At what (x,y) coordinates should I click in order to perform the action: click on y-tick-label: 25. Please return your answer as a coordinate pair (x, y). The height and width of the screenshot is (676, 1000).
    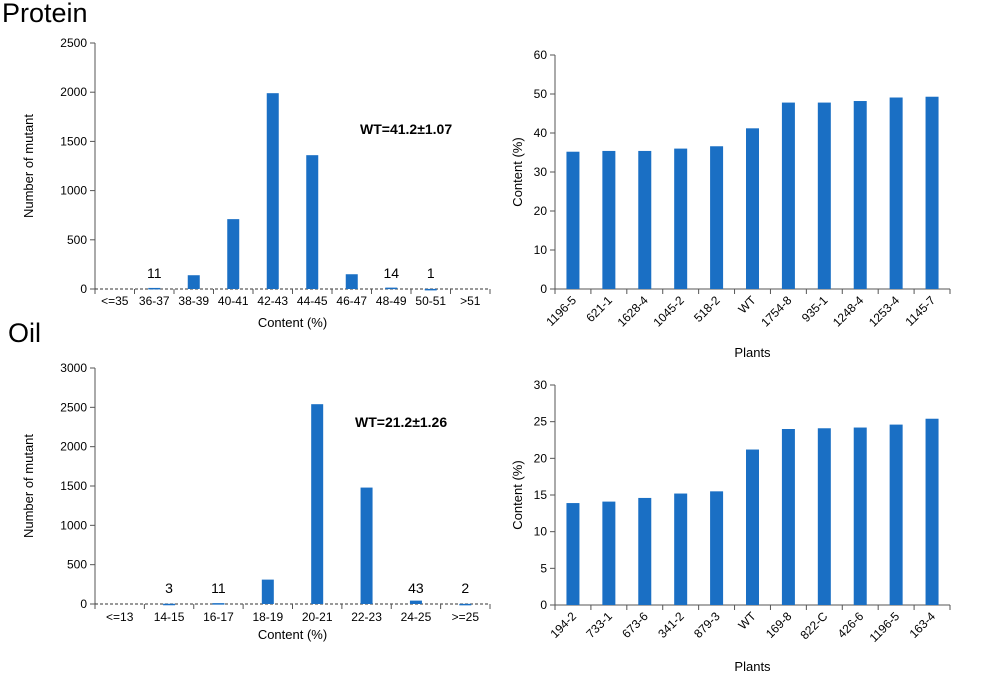
    Looking at the image, I should click on (541, 422).